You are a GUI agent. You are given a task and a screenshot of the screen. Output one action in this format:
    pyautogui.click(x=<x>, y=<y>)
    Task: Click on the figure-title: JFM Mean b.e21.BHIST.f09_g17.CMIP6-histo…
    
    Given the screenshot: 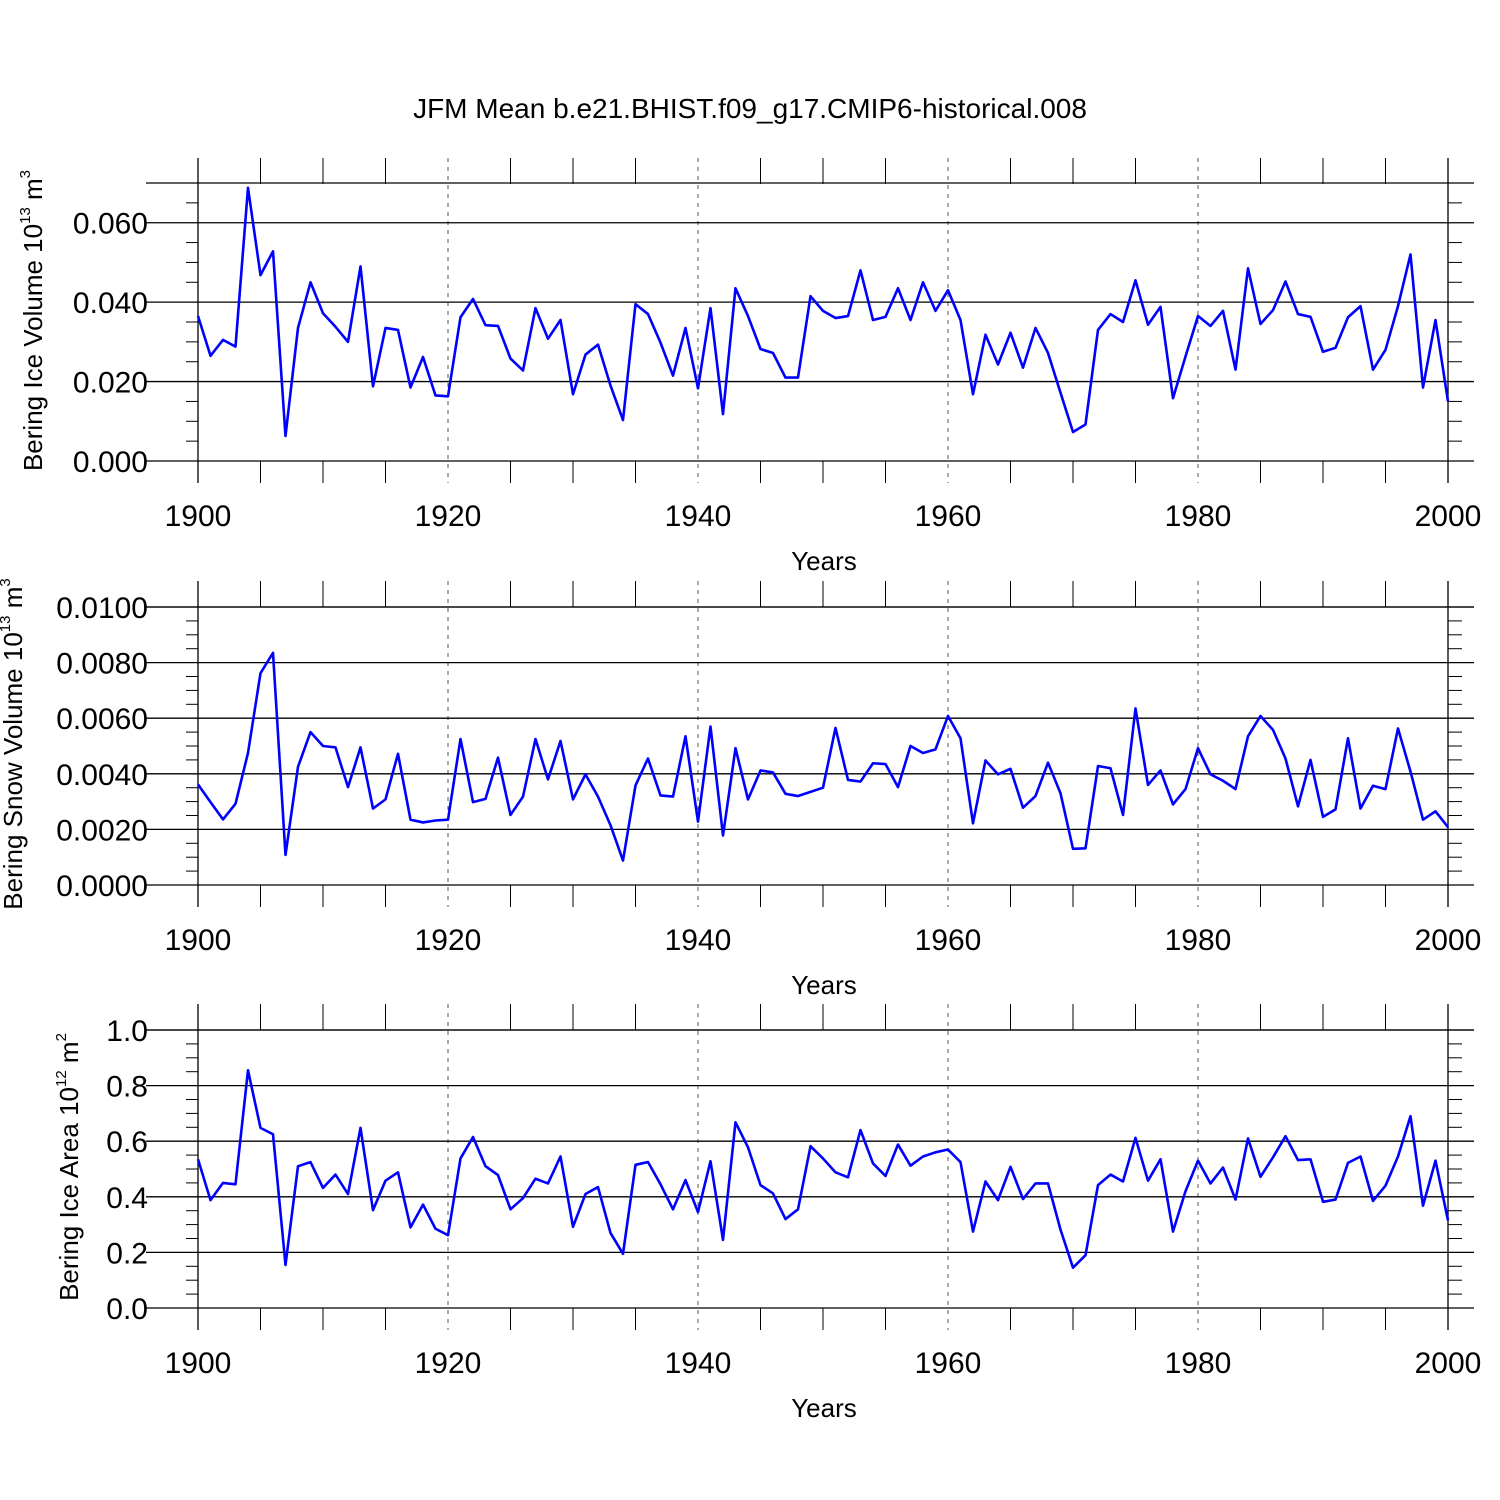 What is the action you would take?
    pyautogui.click(x=750, y=108)
    